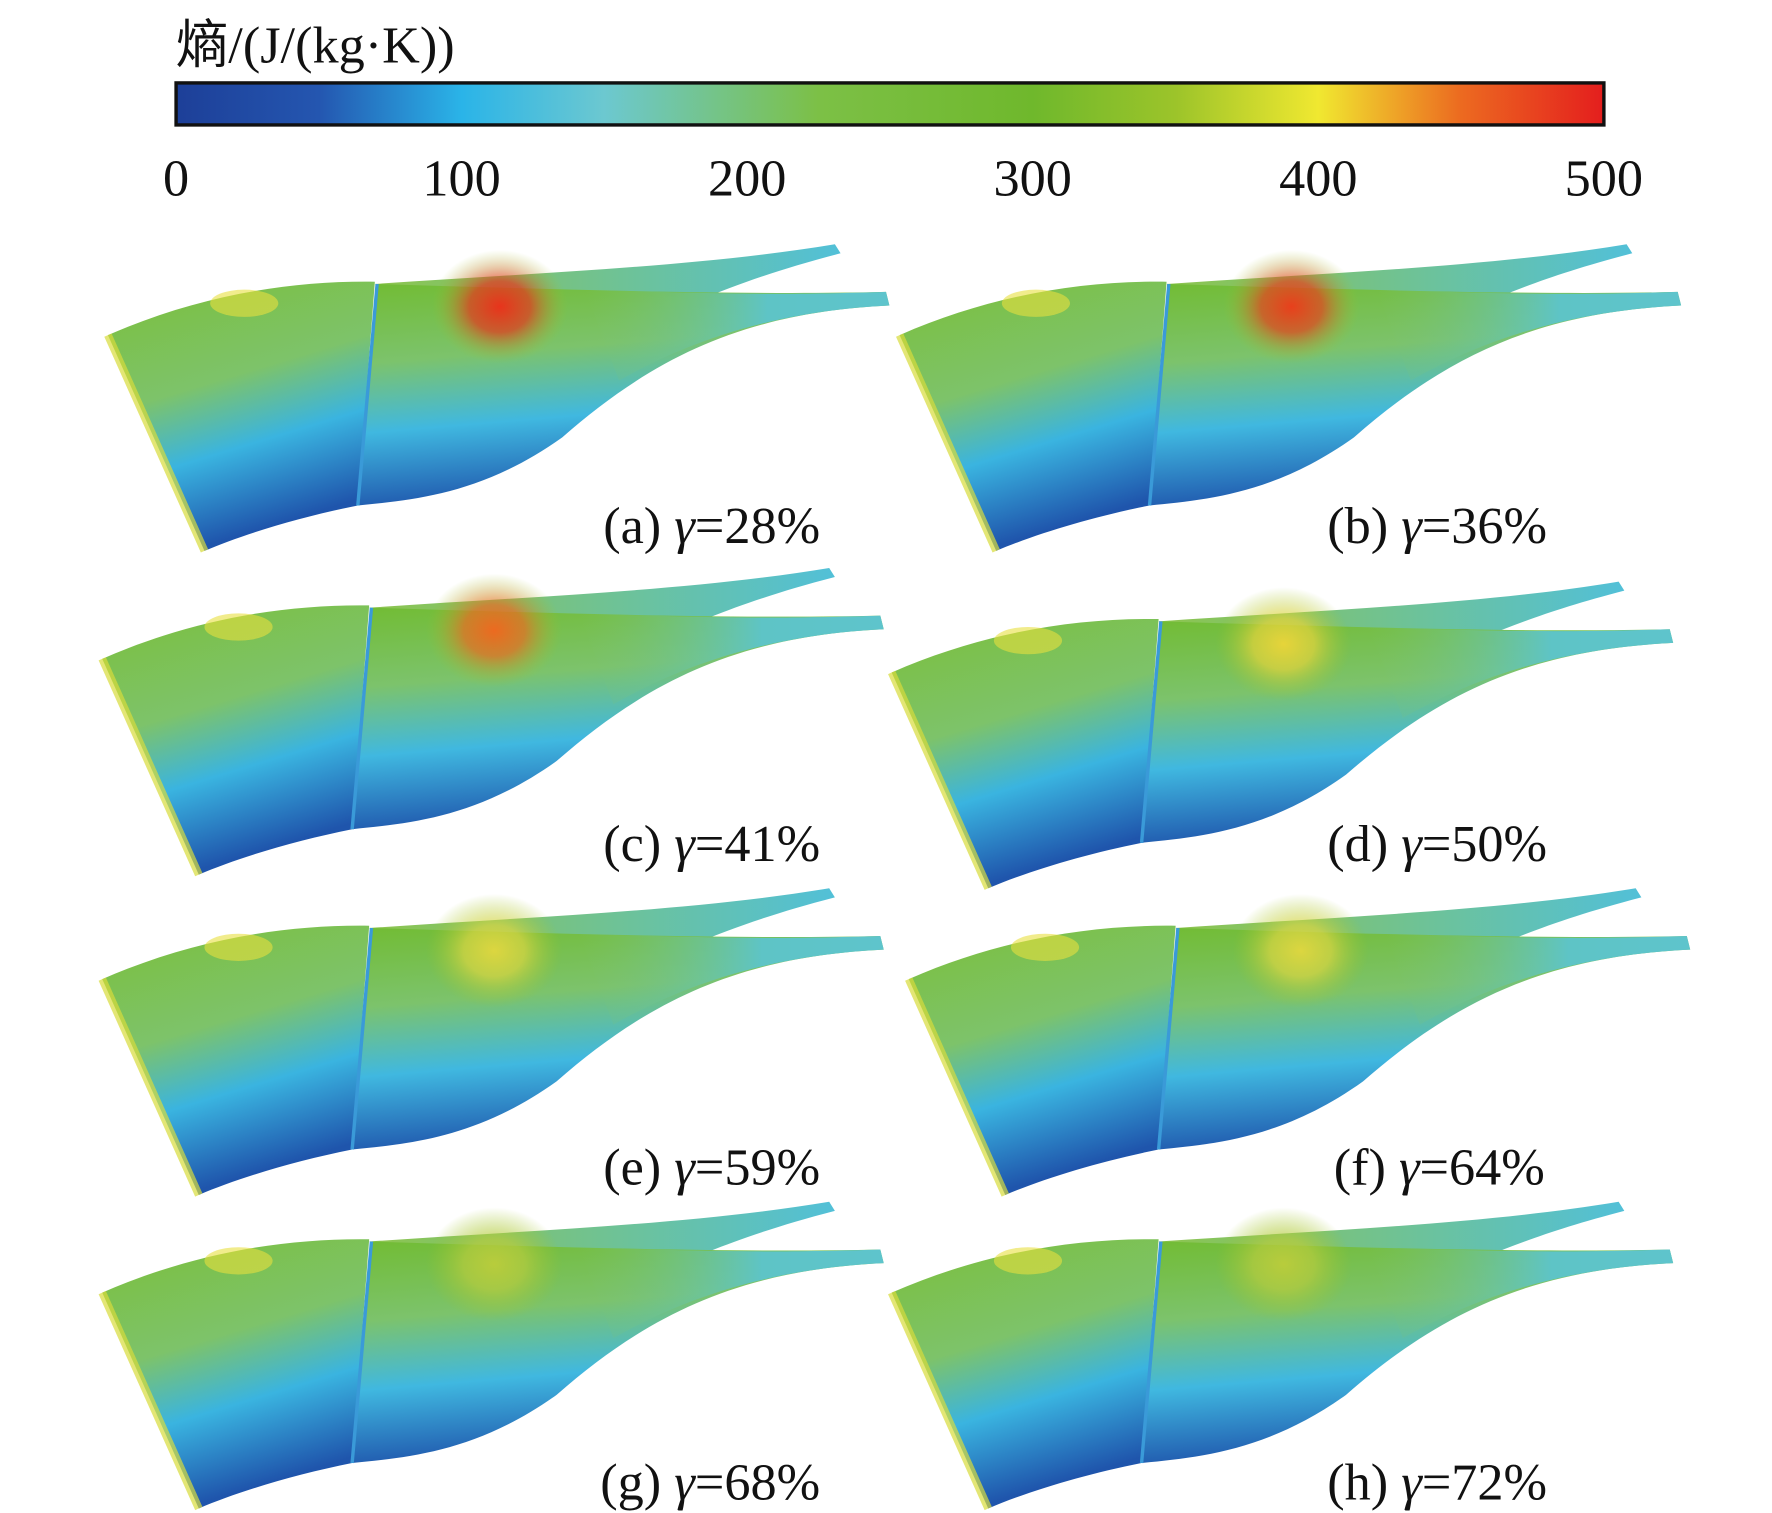  I want to click on panel-value: =41%, so click(757, 844).